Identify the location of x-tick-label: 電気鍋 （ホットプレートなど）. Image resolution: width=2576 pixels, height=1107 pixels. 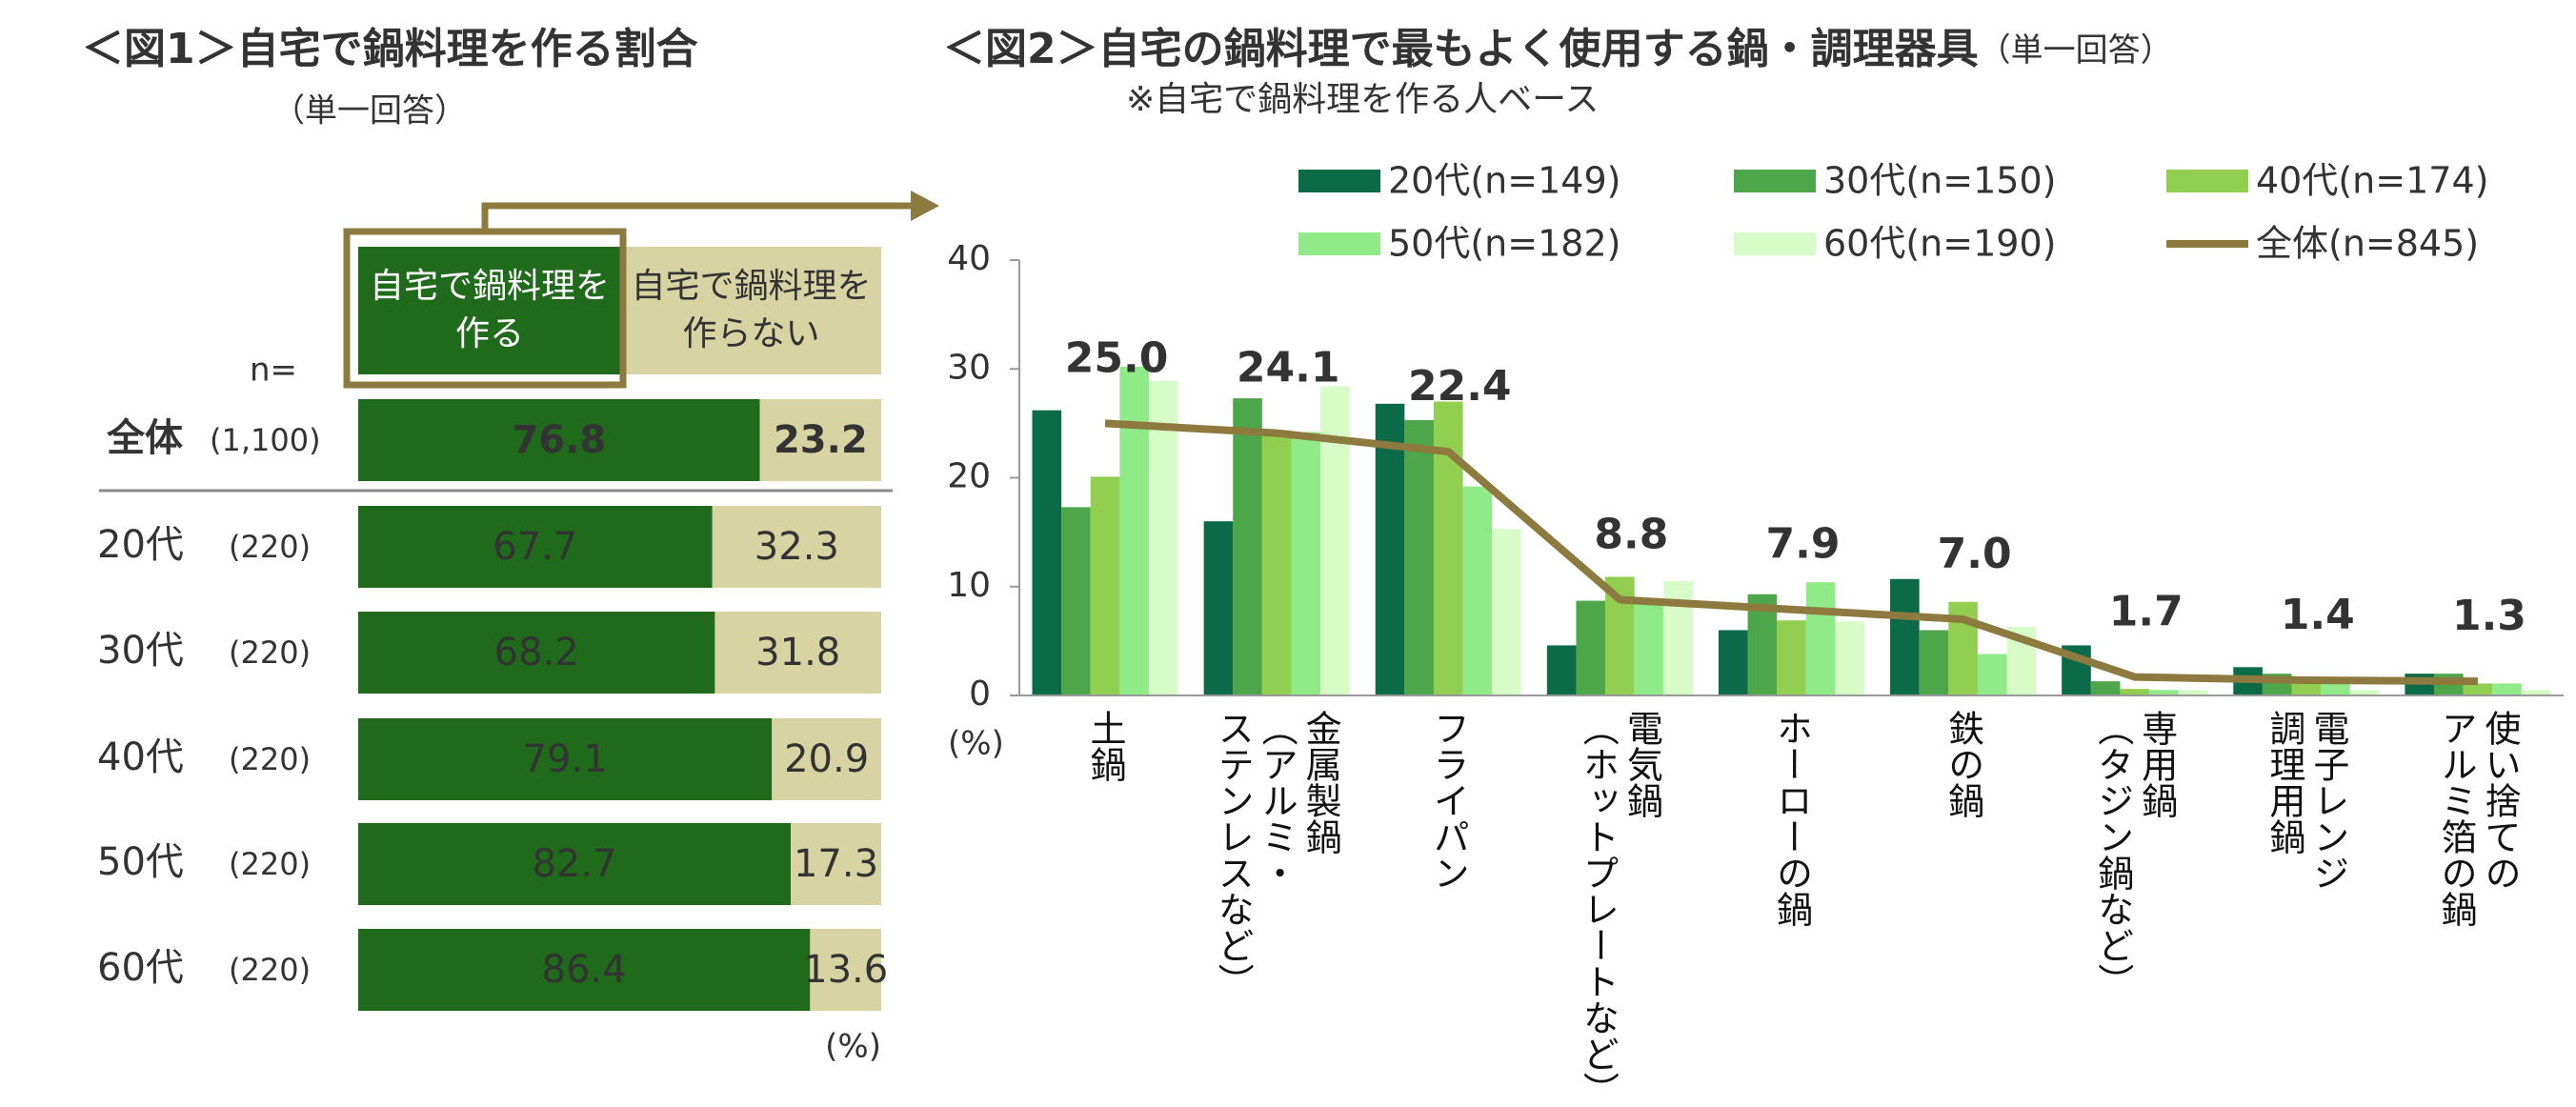
(1620, 908).